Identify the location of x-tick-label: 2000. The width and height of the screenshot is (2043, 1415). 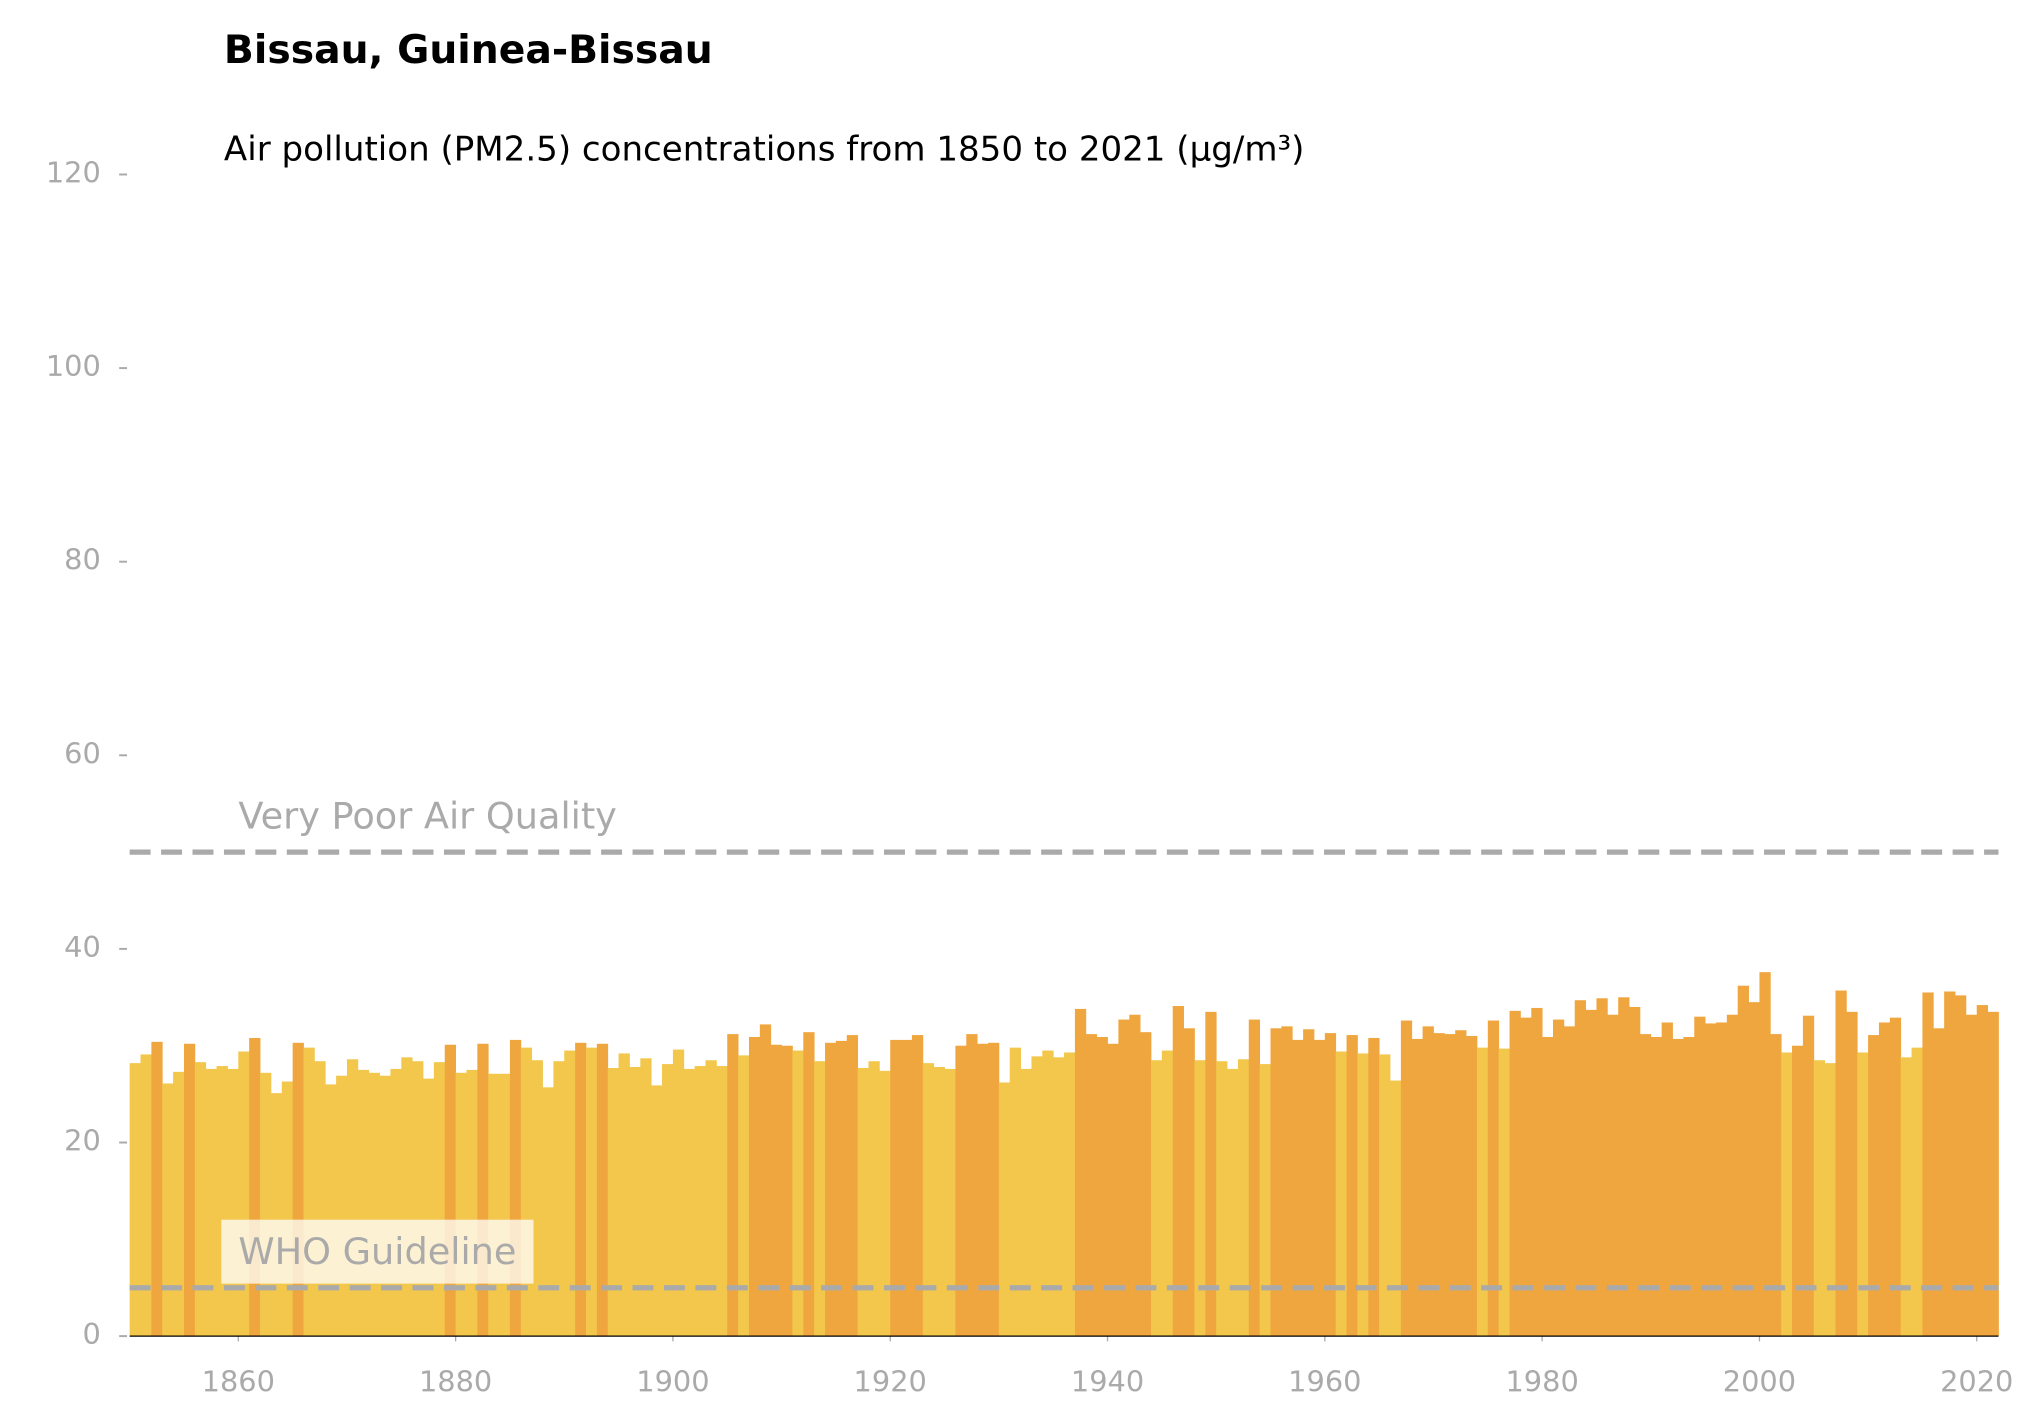
(1759, 1381).